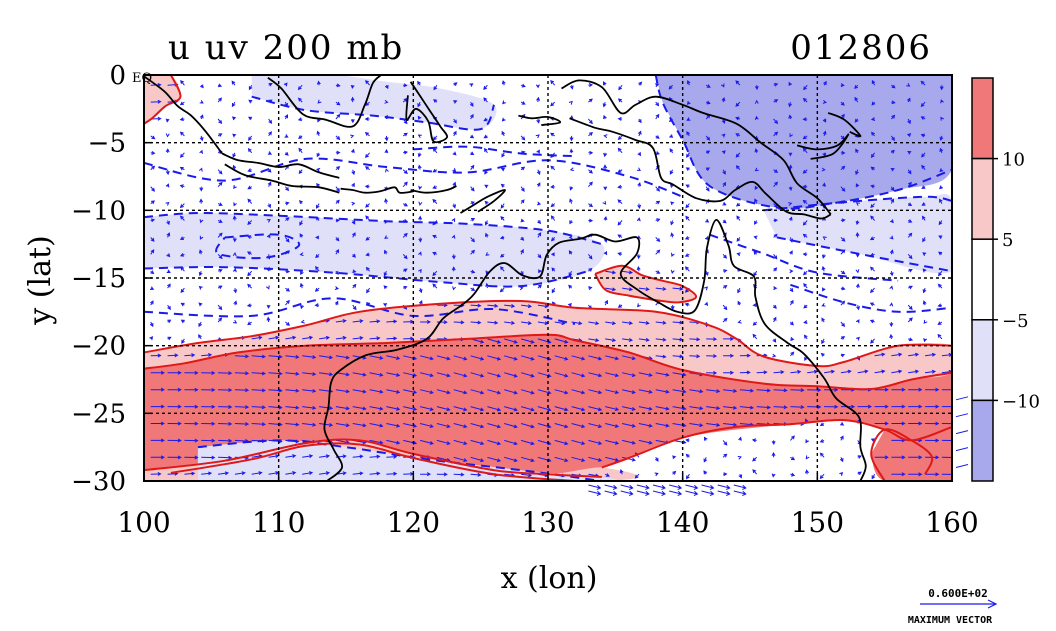 Image resolution: width=1056 pixels, height=631 pixels. I want to click on colorbar: 10 5 −5 −10, so click(1005, 279).